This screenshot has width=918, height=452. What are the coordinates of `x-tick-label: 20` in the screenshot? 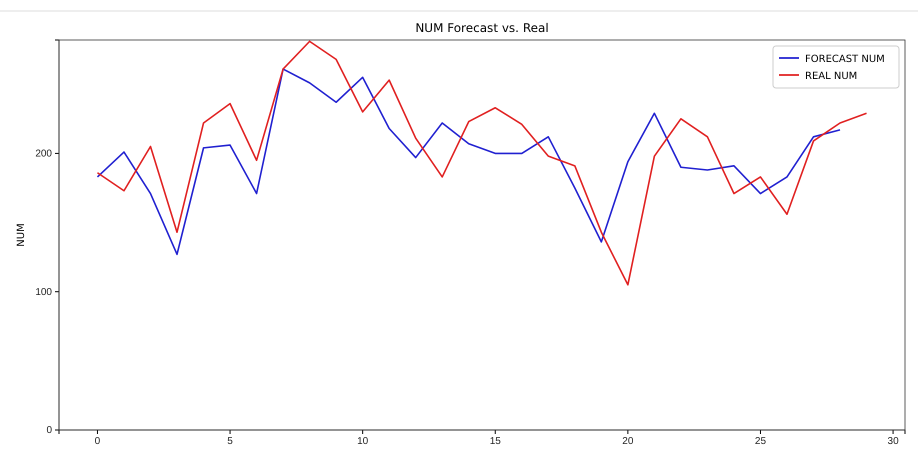 It's located at (628, 442).